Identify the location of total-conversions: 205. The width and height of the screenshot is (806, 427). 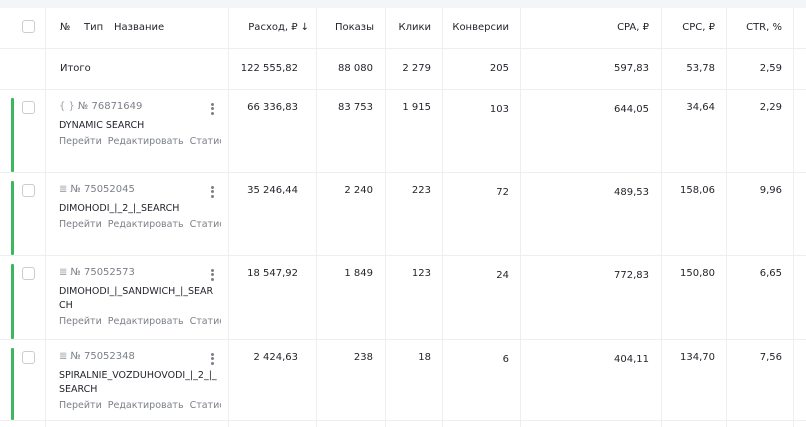
(499, 68).